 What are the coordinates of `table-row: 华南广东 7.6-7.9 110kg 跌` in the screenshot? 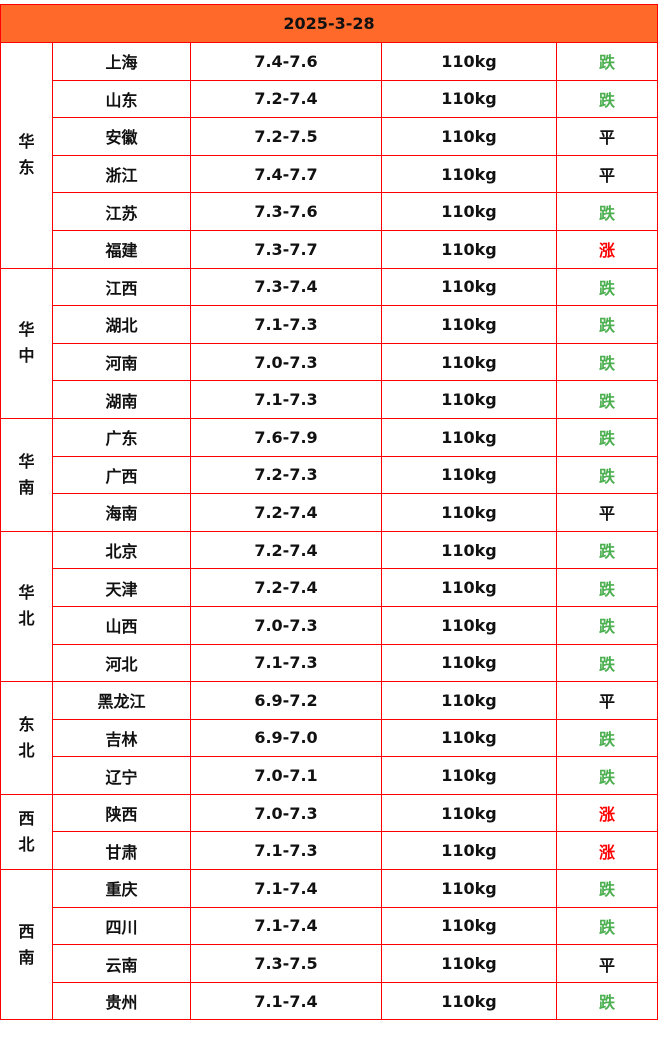 It's located at (329, 474).